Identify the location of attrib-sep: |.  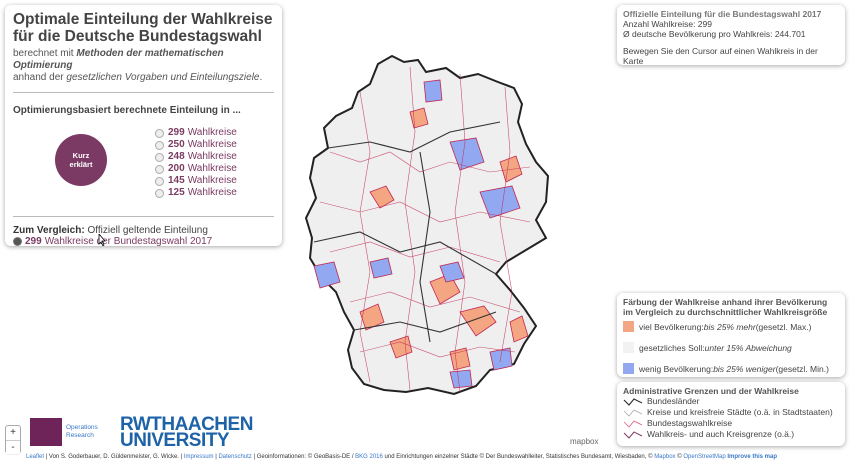
(216, 457).